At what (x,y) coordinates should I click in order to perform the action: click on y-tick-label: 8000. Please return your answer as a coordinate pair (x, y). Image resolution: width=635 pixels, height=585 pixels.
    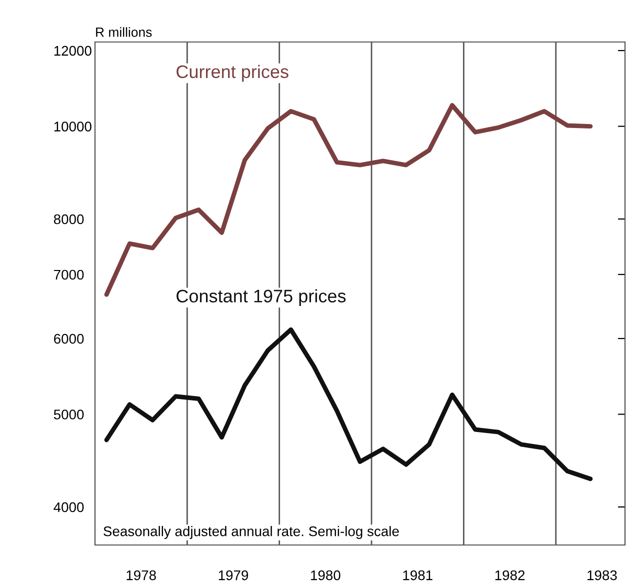
    Looking at the image, I should click on (69, 219).